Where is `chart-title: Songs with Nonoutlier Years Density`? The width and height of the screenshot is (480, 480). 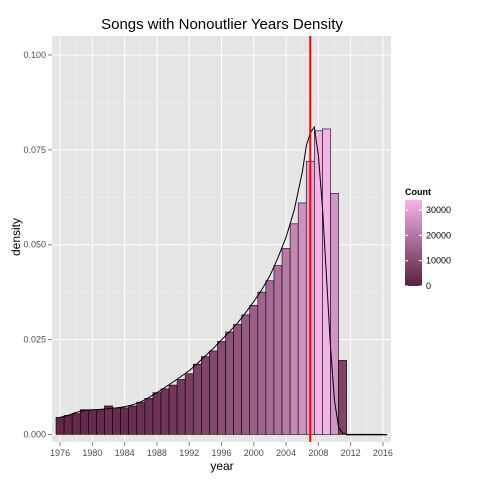
chart-title: Songs with Nonoutlier Years Density is located at coordinates (222, 24).